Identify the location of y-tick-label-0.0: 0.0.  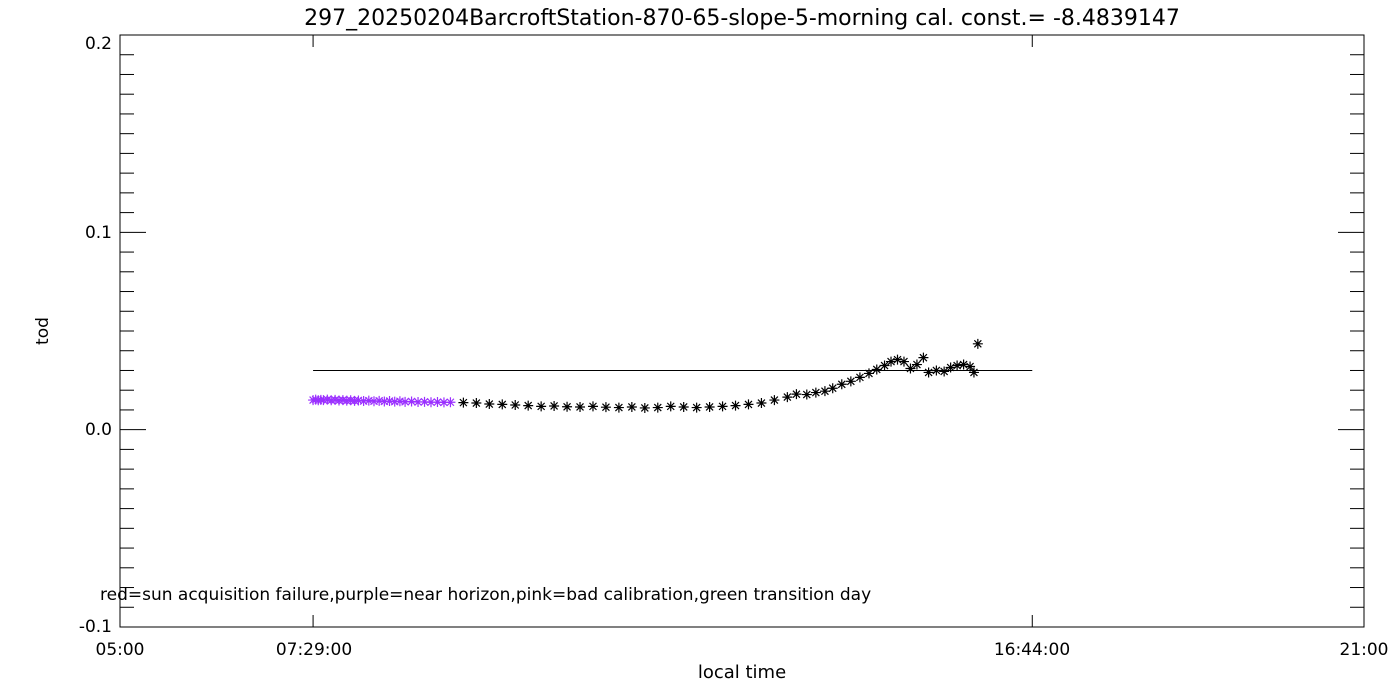
(98, 430).